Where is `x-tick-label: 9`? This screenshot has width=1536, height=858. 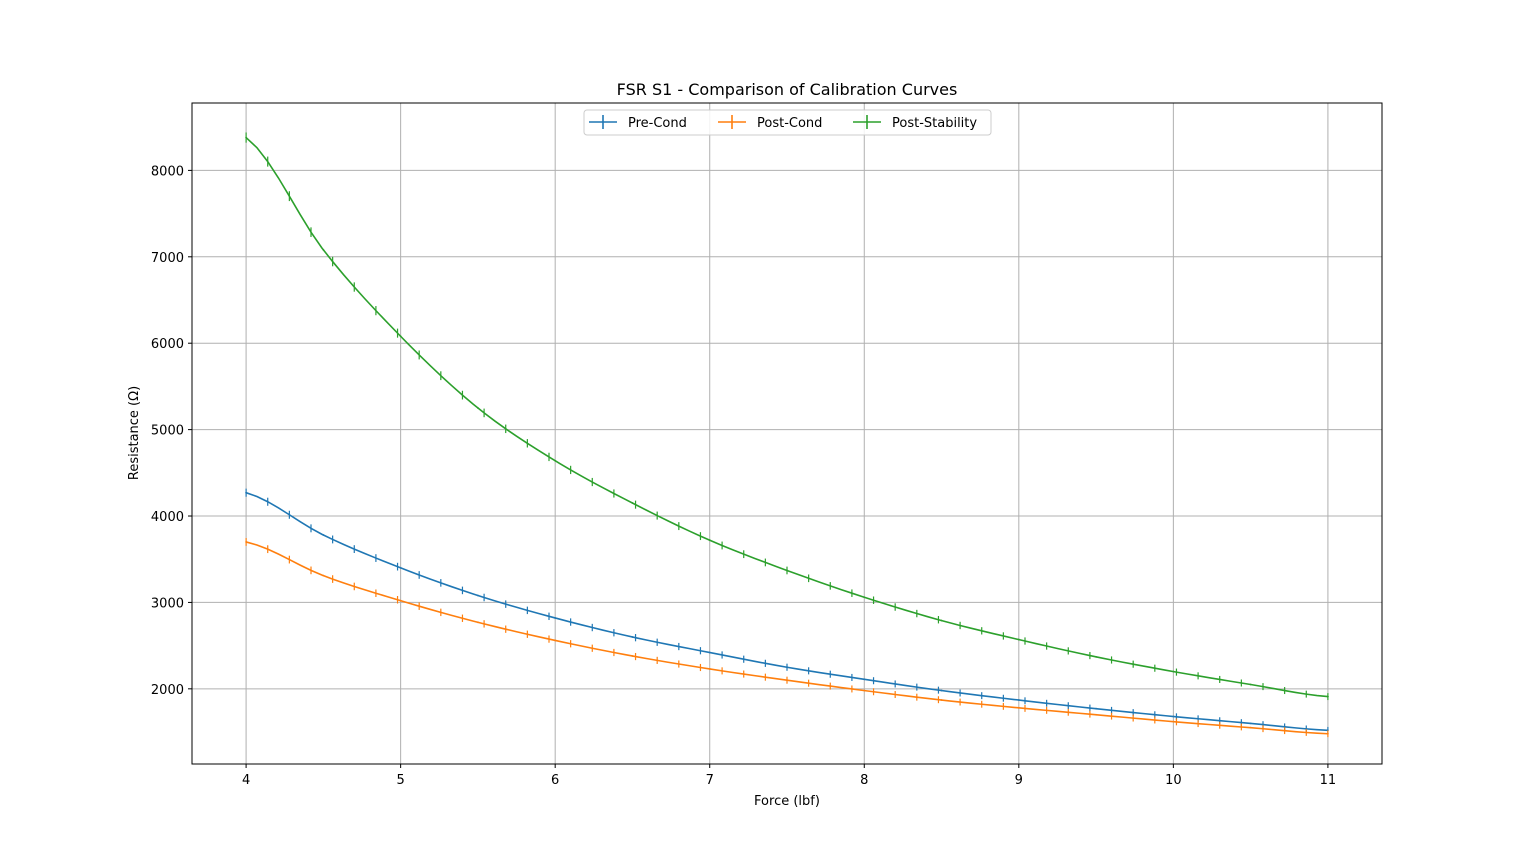 x-tick-label: 9 is located at coordinates (1019, 780).